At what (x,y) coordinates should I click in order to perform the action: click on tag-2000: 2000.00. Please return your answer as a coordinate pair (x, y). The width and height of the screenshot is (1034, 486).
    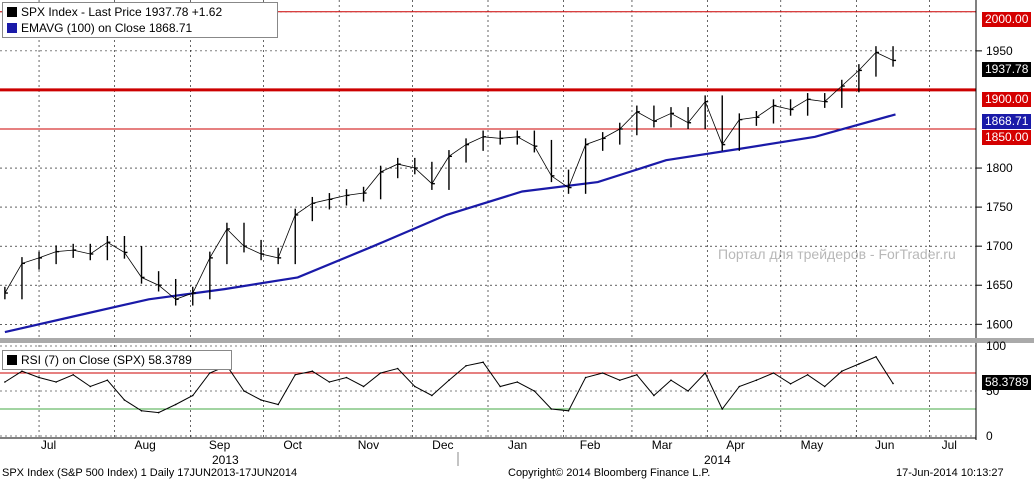
    Looking at the image, I should click on (1007, 19).